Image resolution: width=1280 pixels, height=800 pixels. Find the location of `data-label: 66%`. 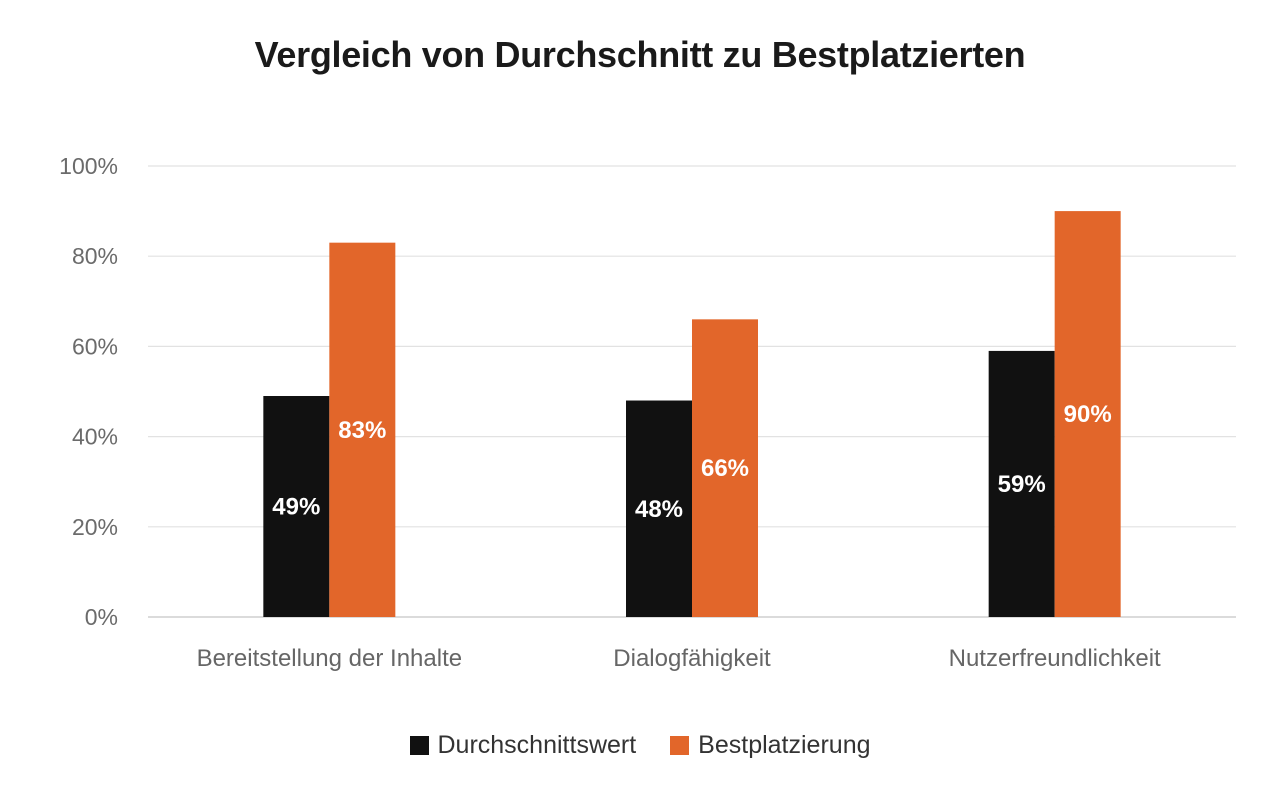

data-label: 66% is located at coordinates (725, 468).